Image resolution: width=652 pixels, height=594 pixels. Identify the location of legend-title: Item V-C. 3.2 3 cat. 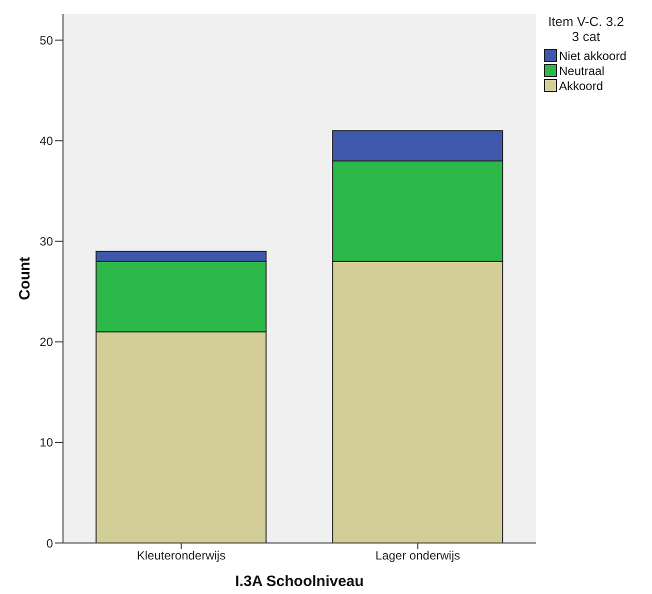
(586, 29).